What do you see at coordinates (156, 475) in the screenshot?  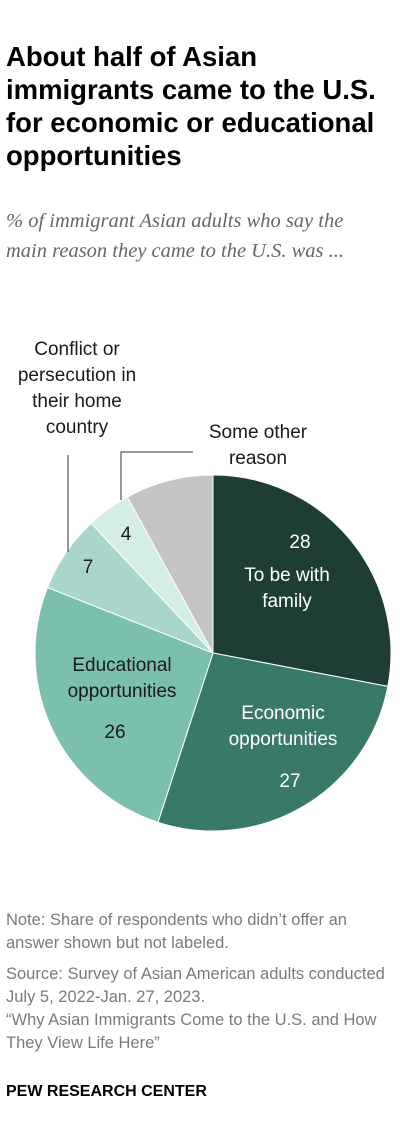 I see `leader-line` at bounding box center [156, 475].